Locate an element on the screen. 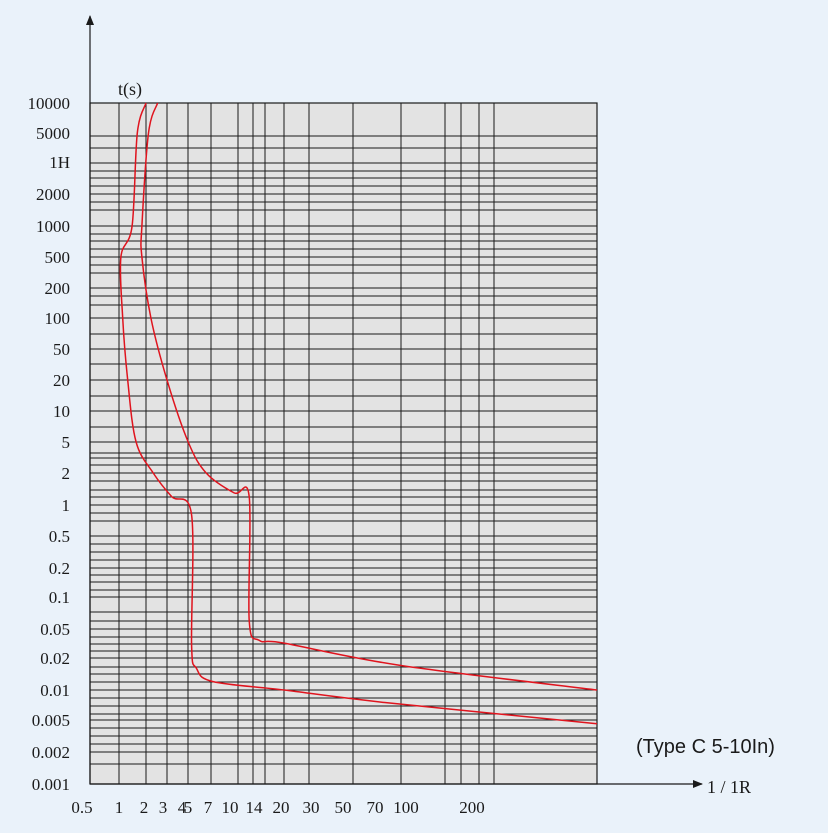 Image resolution: width=828 pixels, height=833 pixels. y-tick-label: 10000 is located at coordinates (49, 103).